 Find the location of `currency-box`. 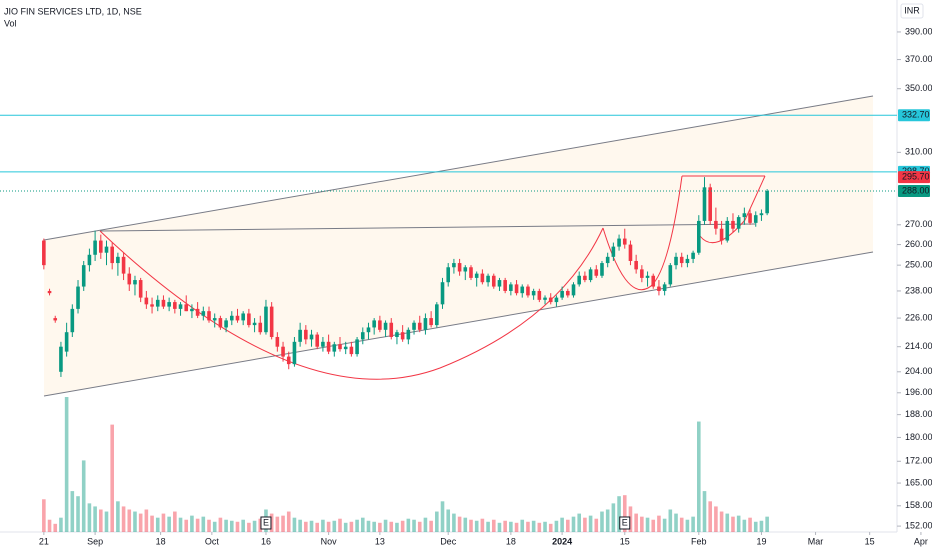

currency-box is located at coordinates (912, 11).